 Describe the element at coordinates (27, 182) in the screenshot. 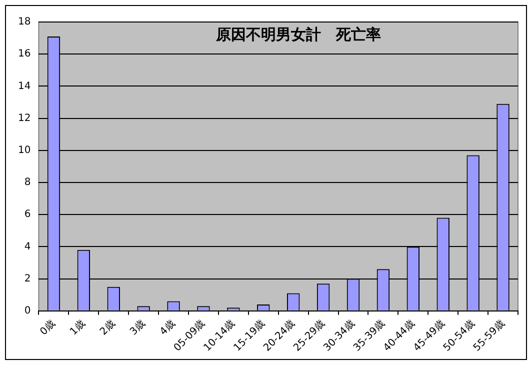

I see `y-tick-label: 8` at that location.